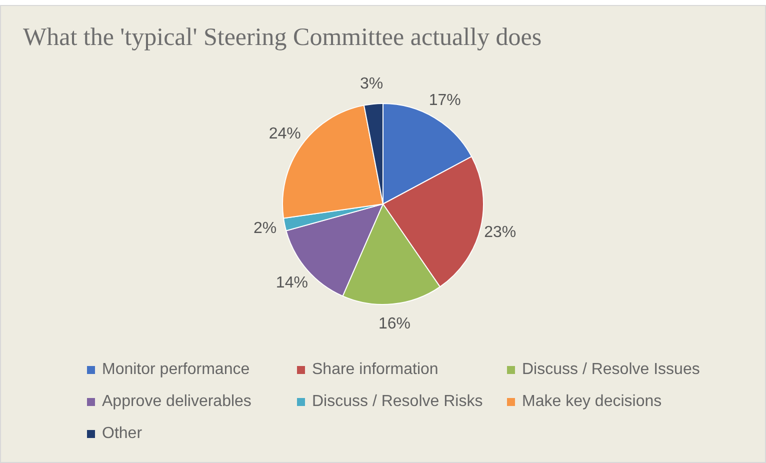  What do you see at coordinates (394, 323) in the screenshot?
I see `data-label: 16%` at bounding box center [394, 323].